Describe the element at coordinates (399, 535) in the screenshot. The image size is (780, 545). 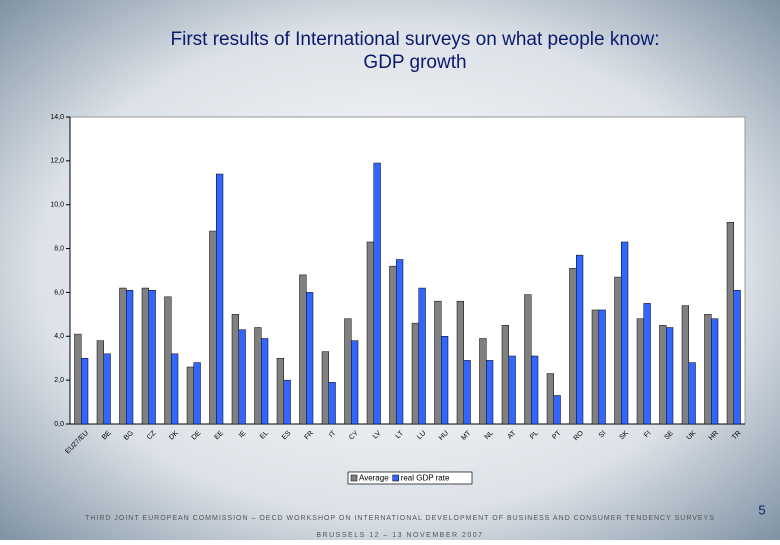
I see `footer: BRUSSELS 12 – 13 NOVEMBER 2007` at that location.